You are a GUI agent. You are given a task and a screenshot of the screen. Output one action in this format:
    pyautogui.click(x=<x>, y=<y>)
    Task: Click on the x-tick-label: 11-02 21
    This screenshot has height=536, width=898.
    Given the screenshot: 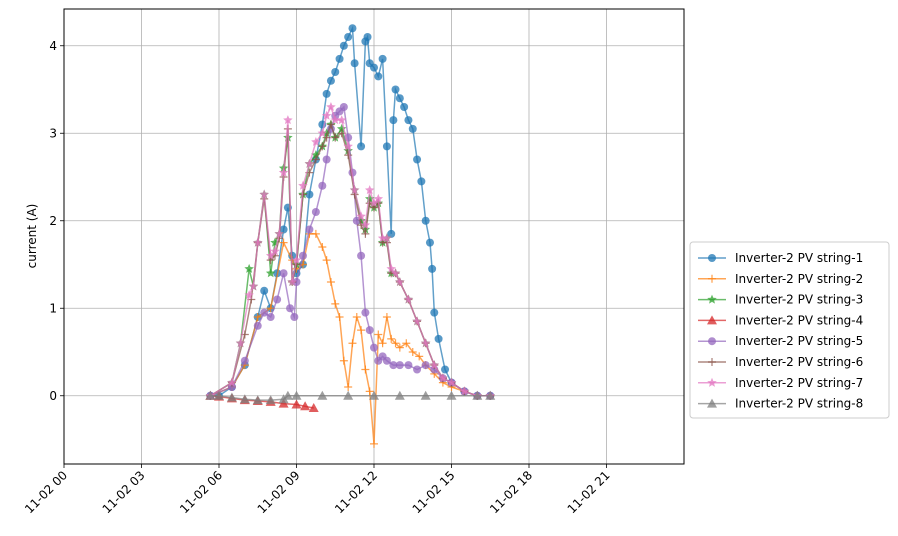 What is the action you would take?
    pyautogui.click(x=589, y=492)
    